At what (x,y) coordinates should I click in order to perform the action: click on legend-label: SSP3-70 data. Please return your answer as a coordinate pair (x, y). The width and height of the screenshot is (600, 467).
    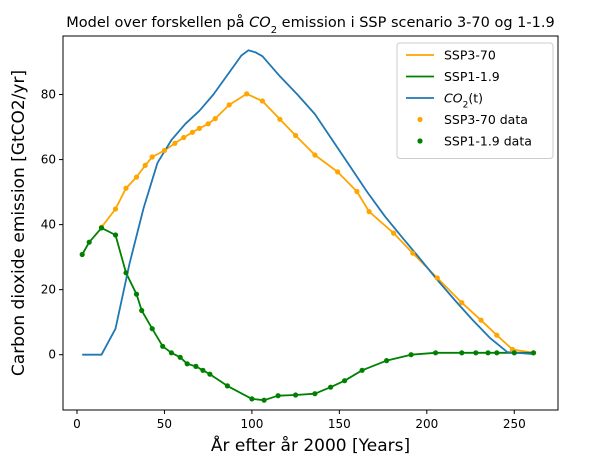
    Looking at the image, I should click on (486, 119).